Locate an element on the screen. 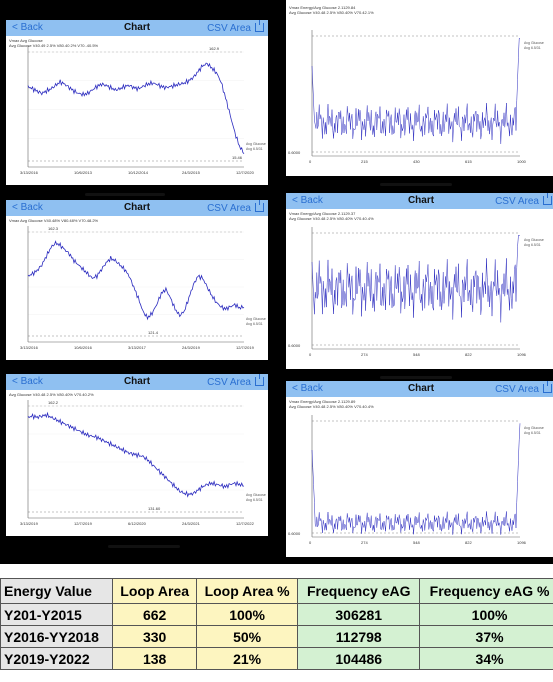 The image size is (553, 682). x-tick-label: 0 is located at coordinates (310, 161).